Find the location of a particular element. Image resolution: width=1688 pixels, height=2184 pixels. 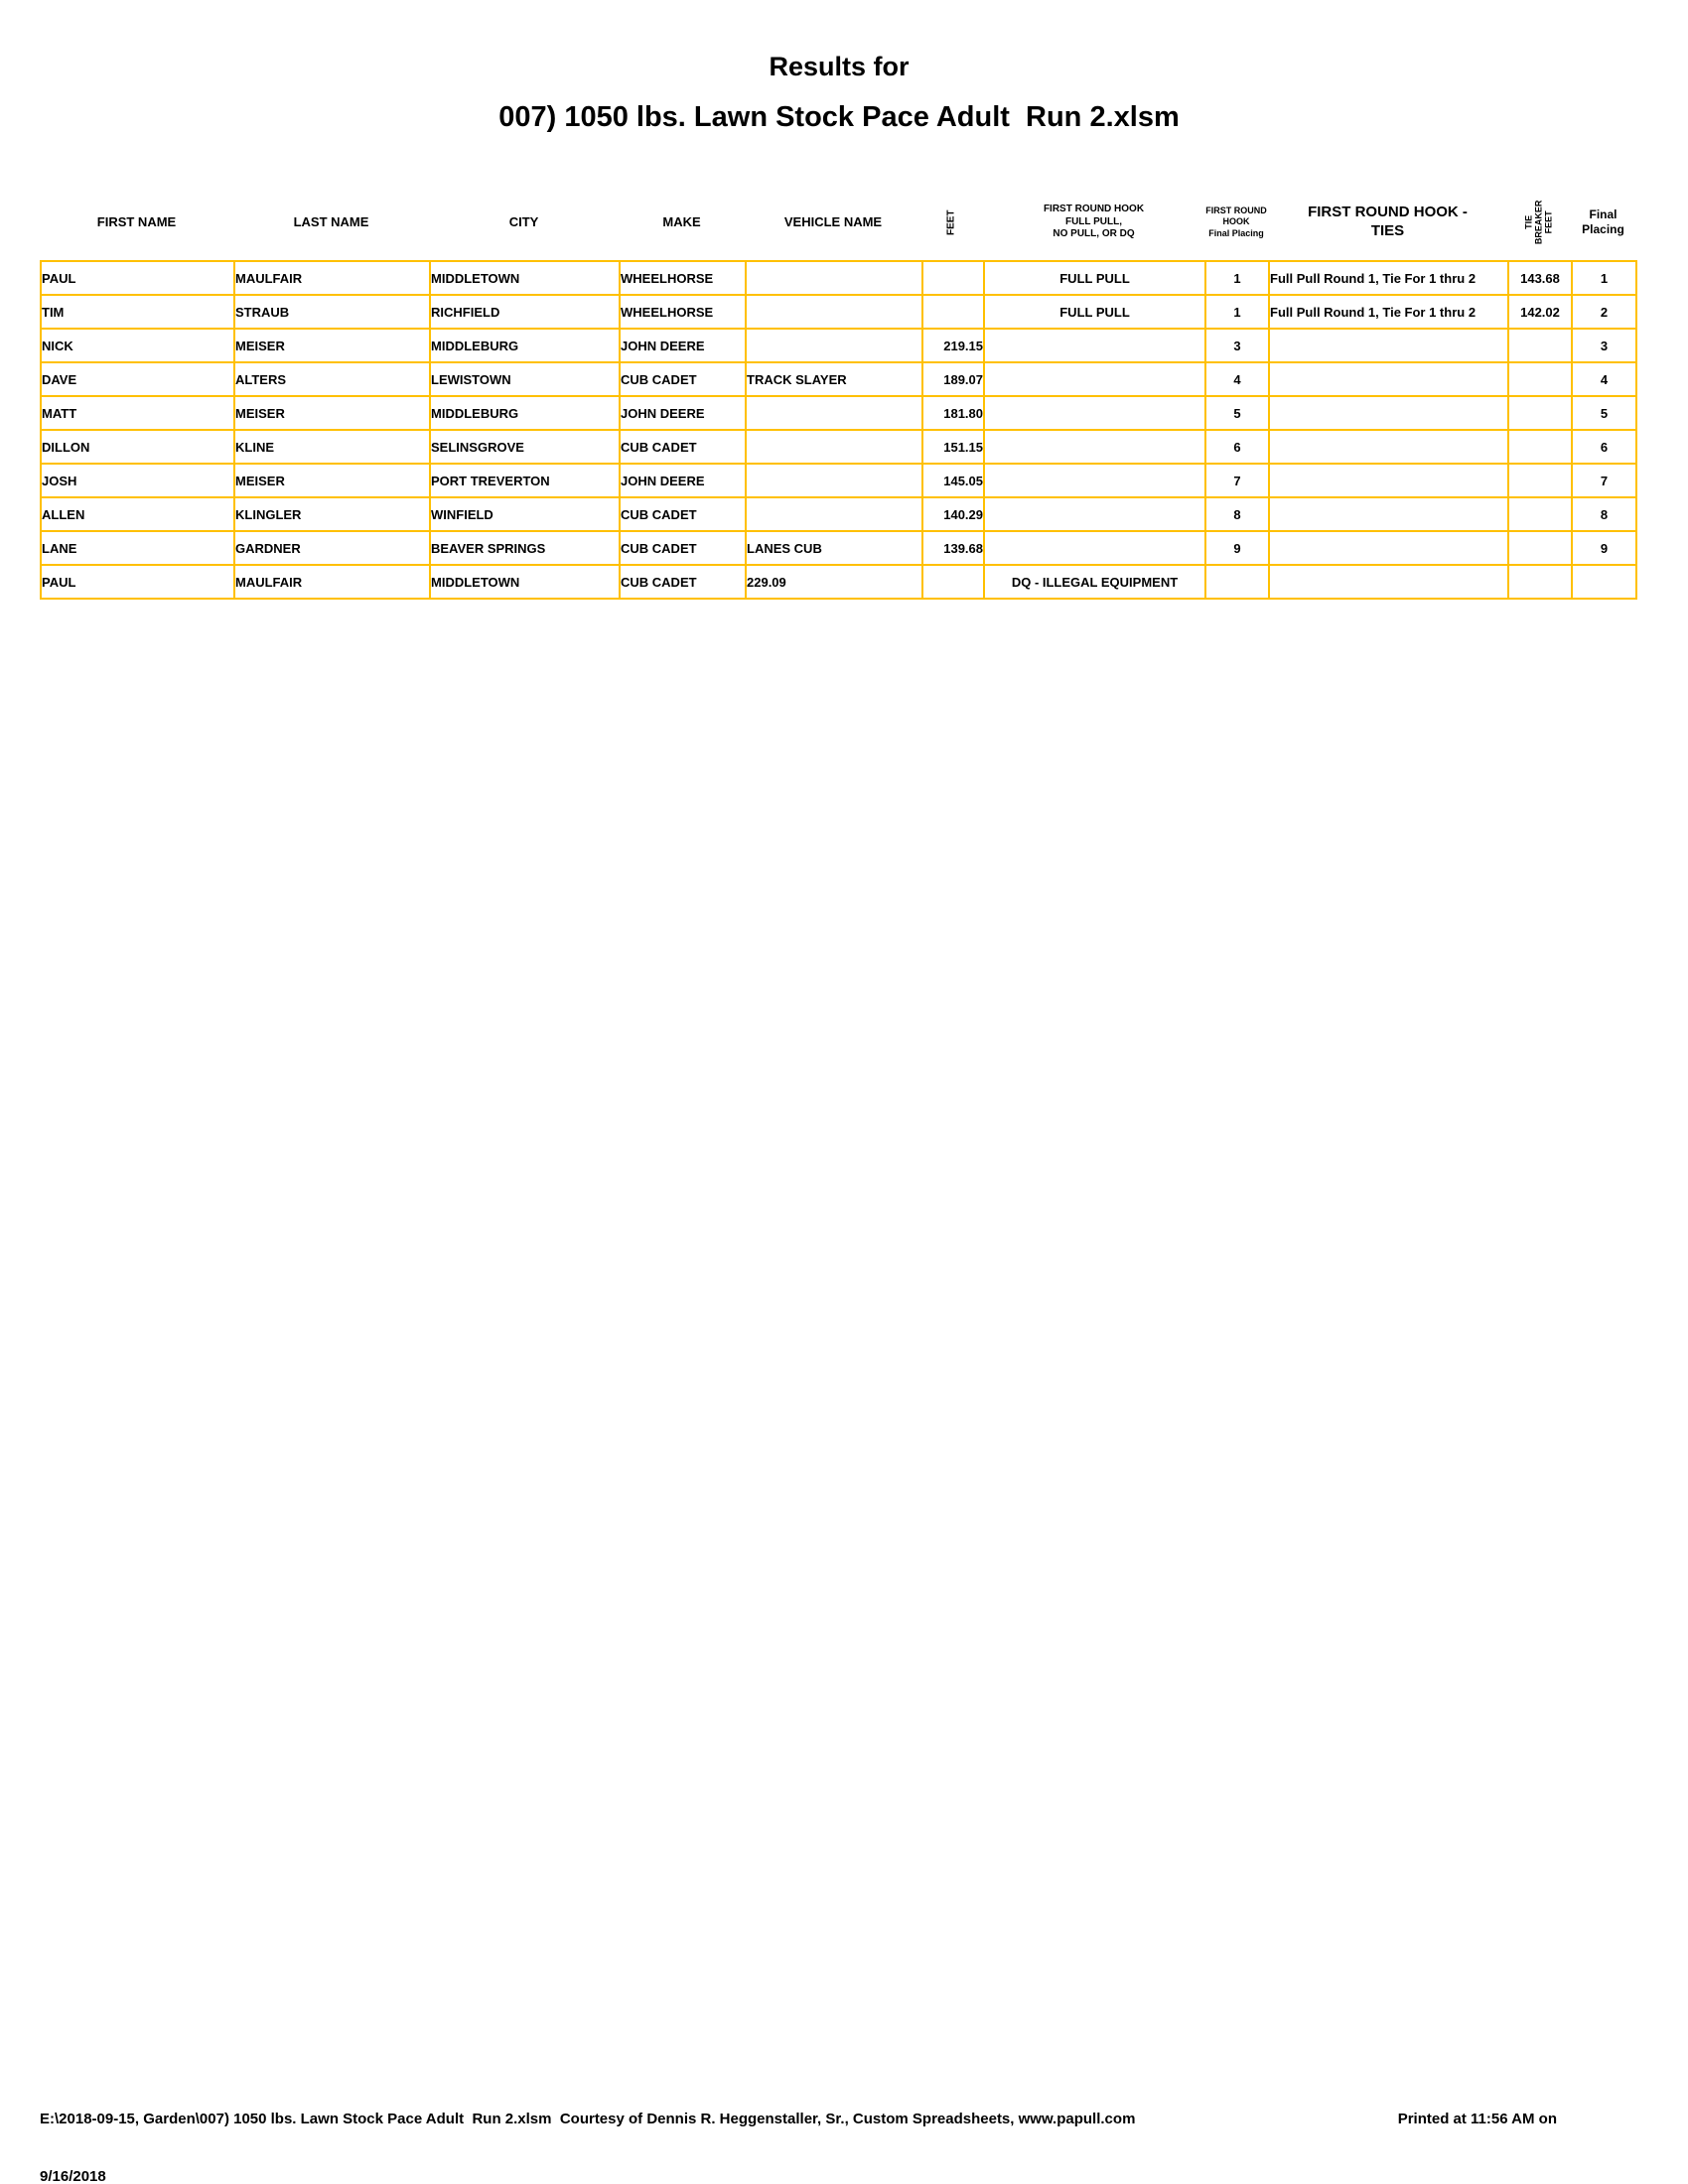

cell-last-name: STRAUB is located at coordinates (332, 312).